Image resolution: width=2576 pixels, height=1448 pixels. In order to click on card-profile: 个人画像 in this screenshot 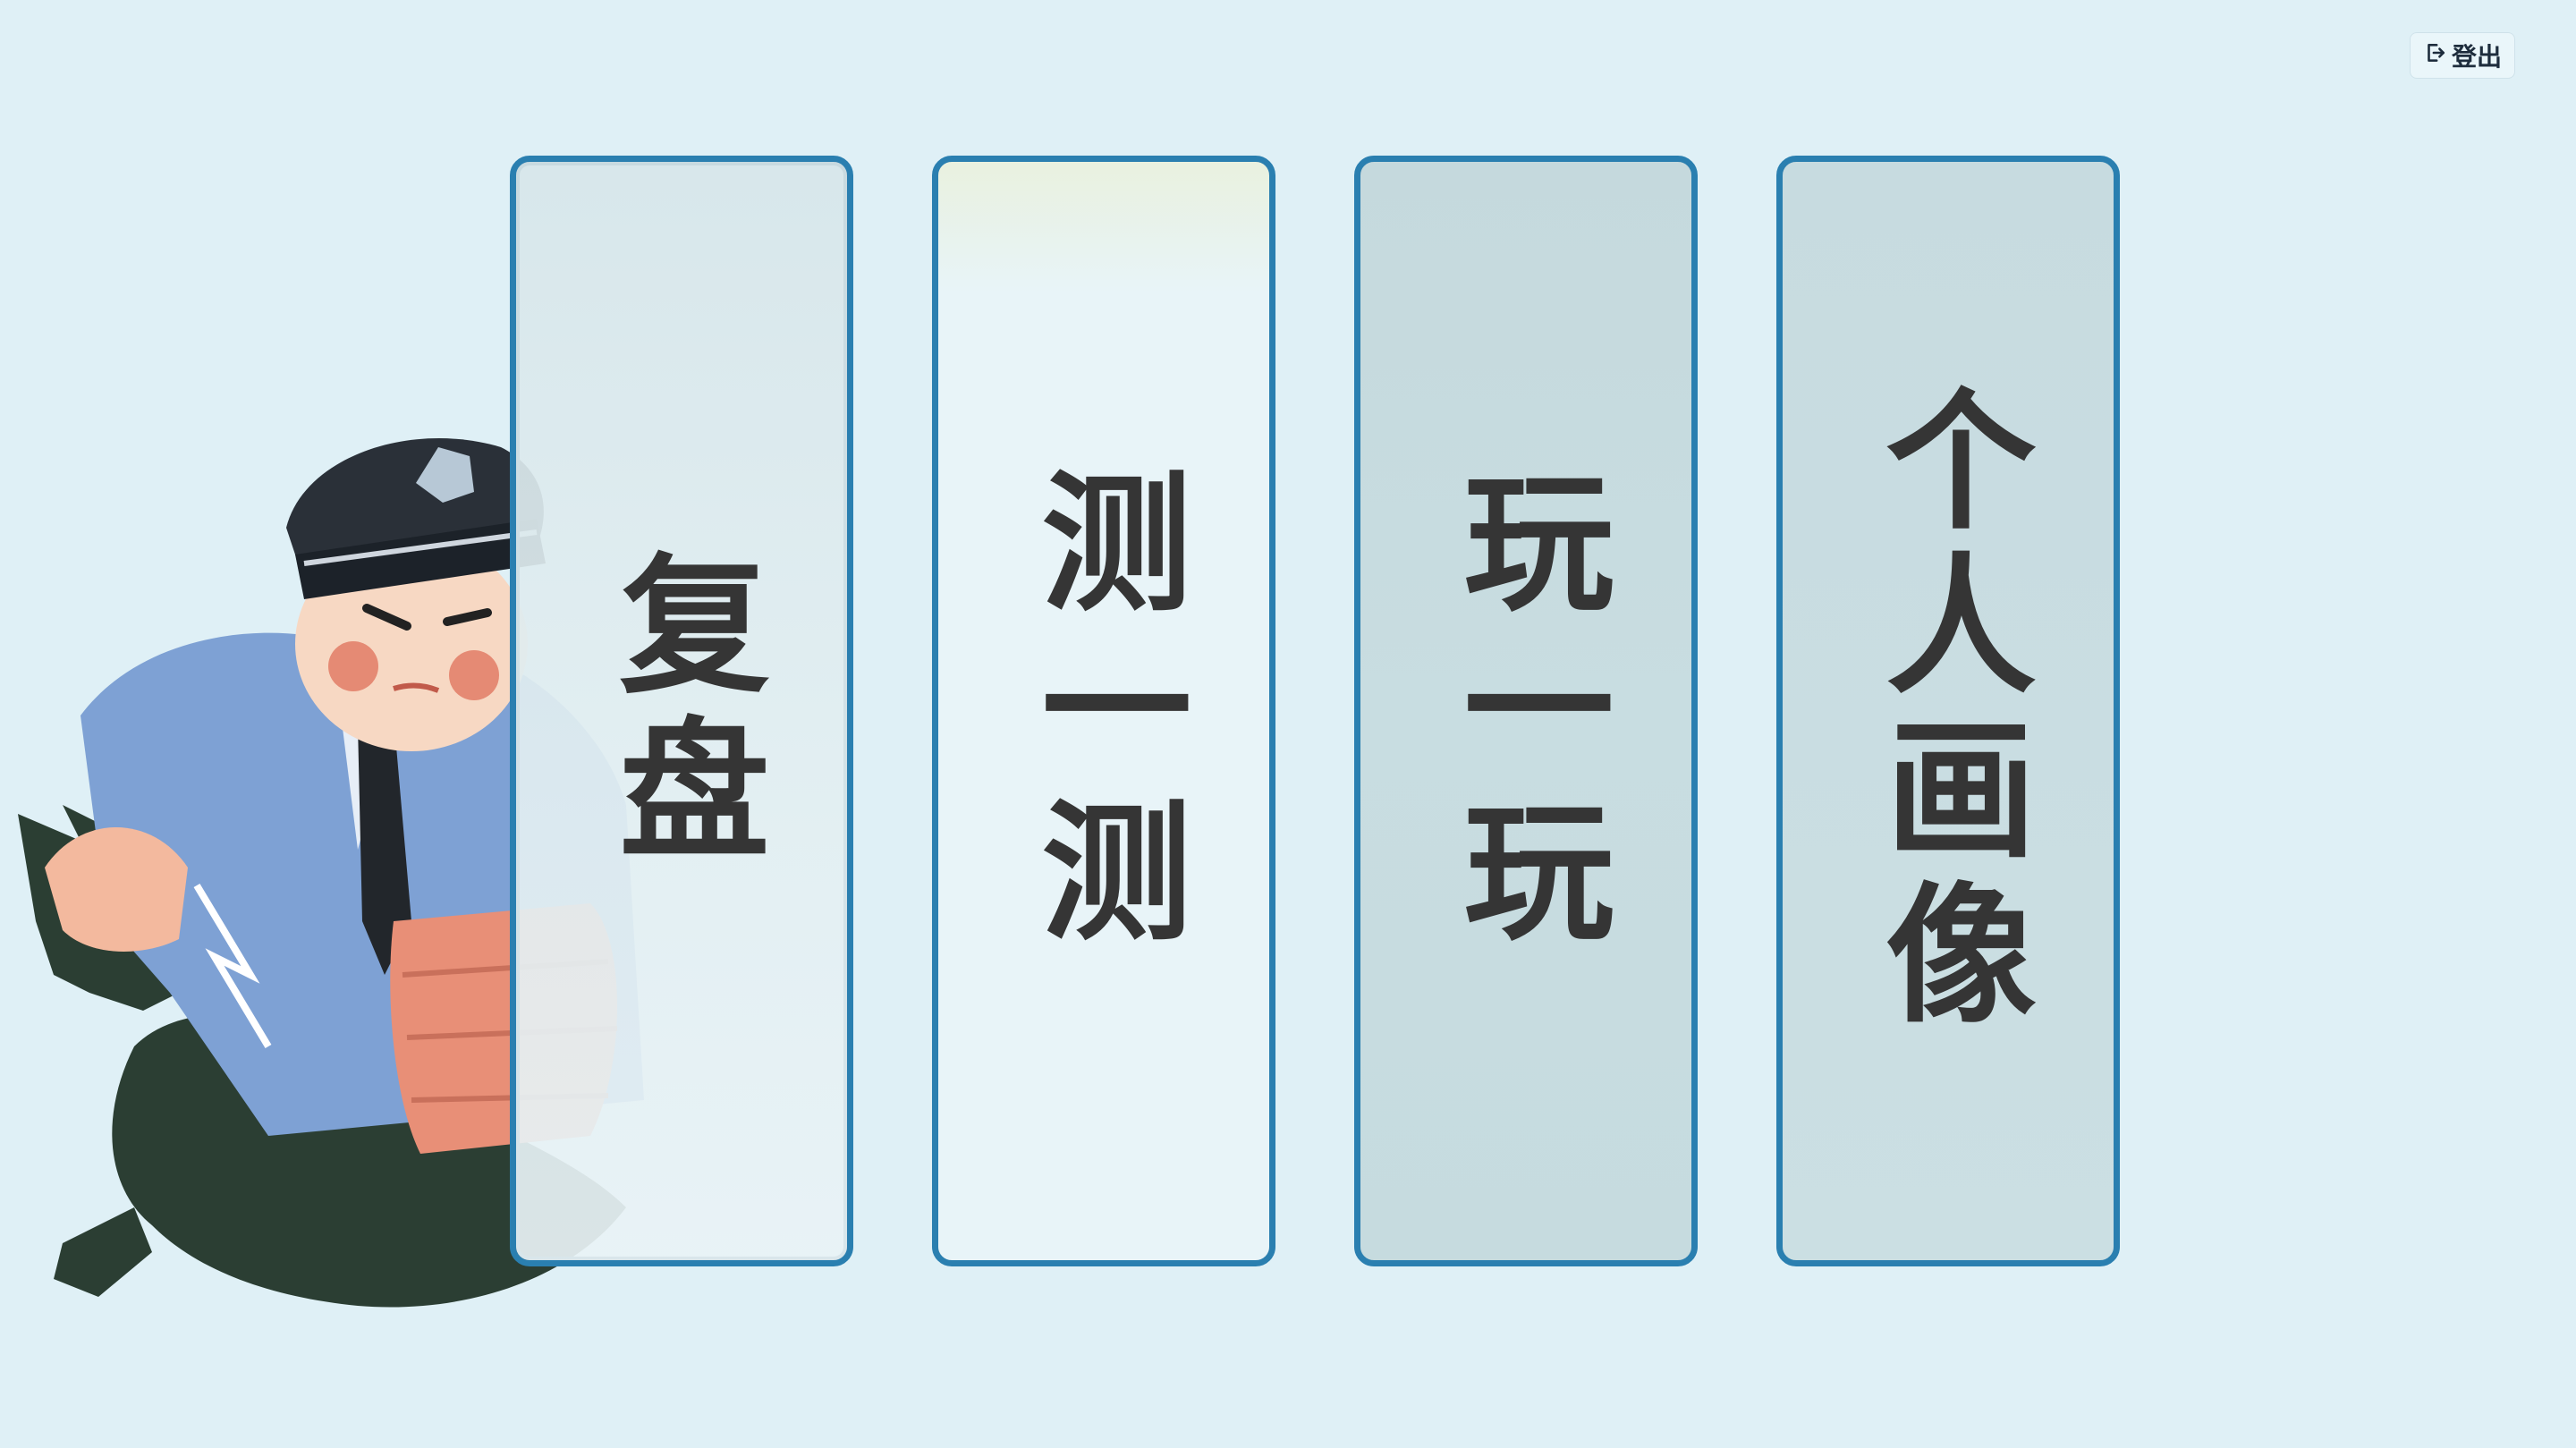, I will do `click(1948, 711)`.